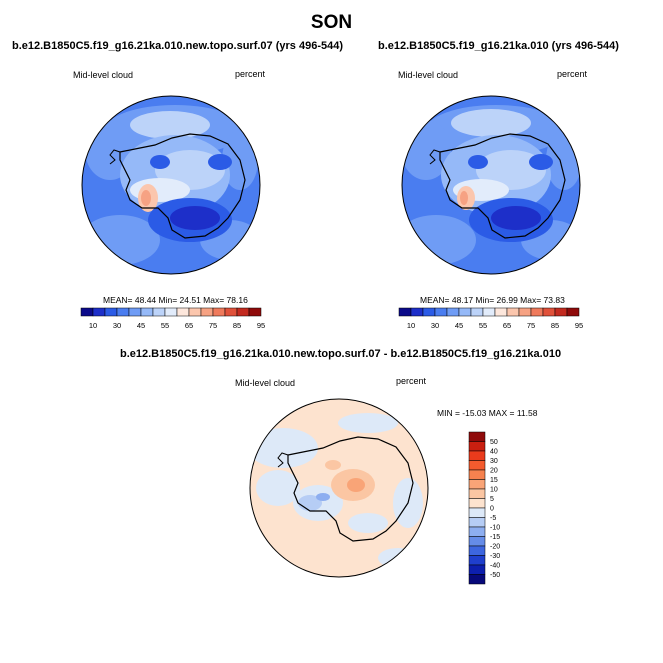 The image size is (663, 663). What do you see at coordinates (493, 518) in the screenshot?
I see `difference-colorbar-tick-label: -5` at bounding box center [493, 518].